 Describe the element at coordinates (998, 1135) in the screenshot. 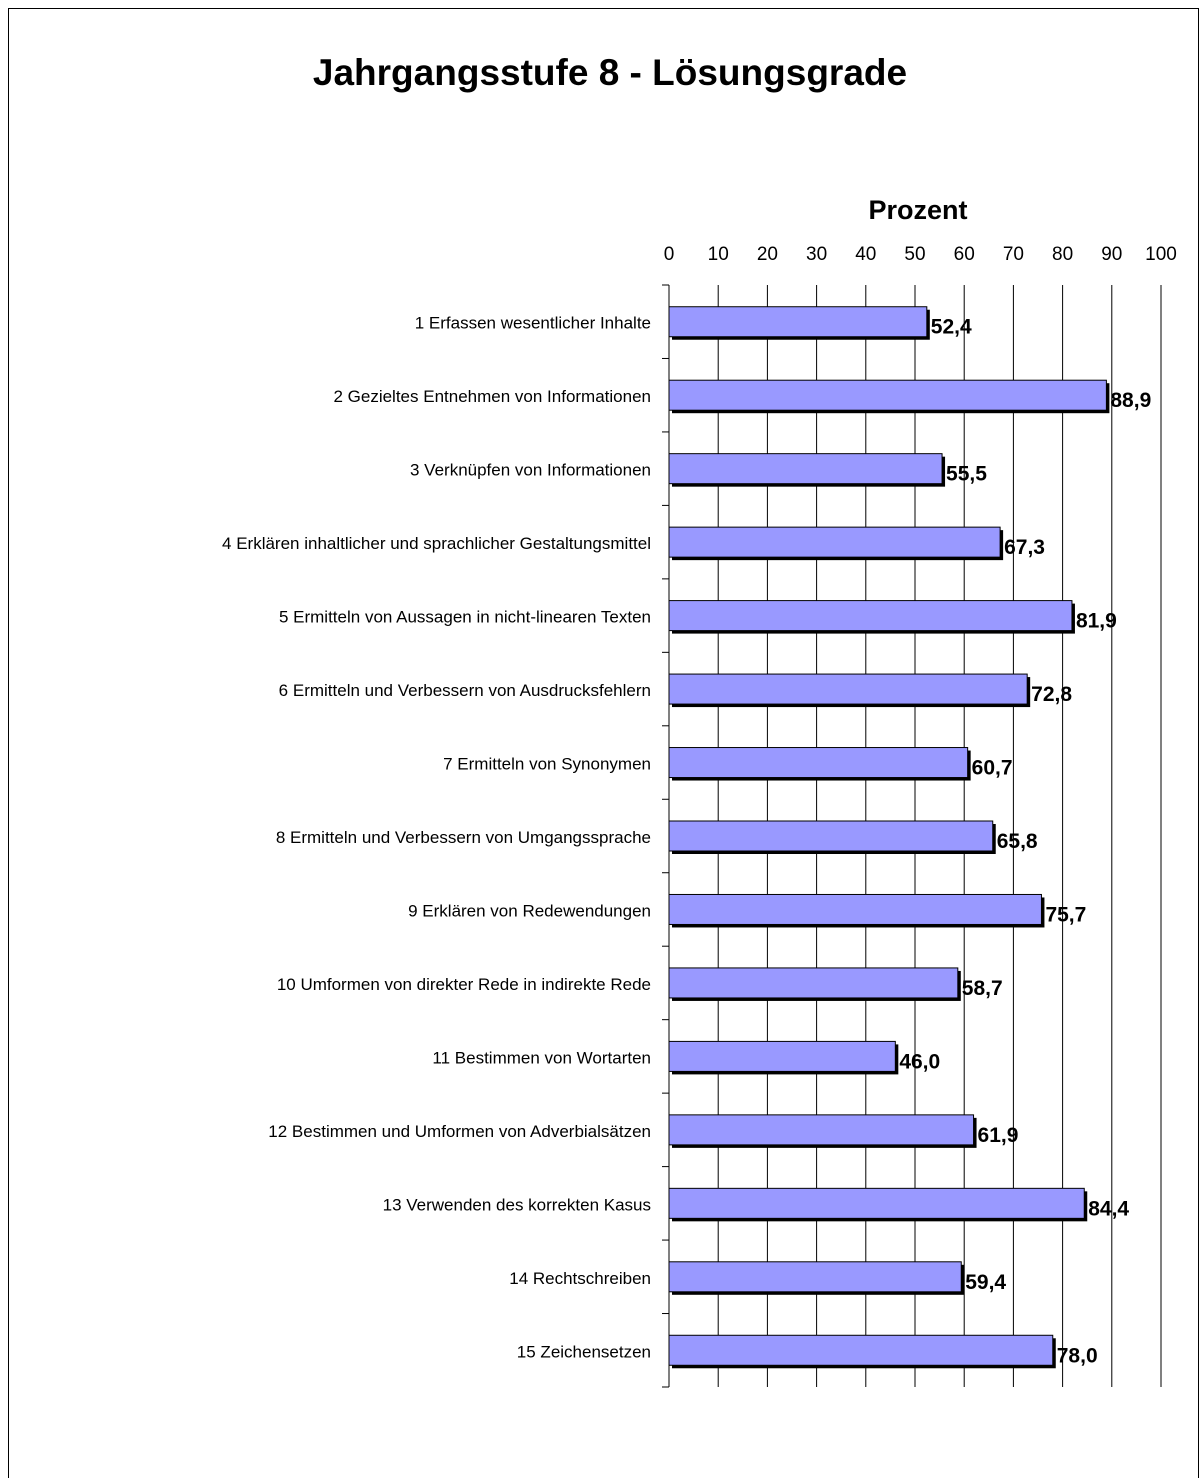

I see `data-label: 61,9` at that location.